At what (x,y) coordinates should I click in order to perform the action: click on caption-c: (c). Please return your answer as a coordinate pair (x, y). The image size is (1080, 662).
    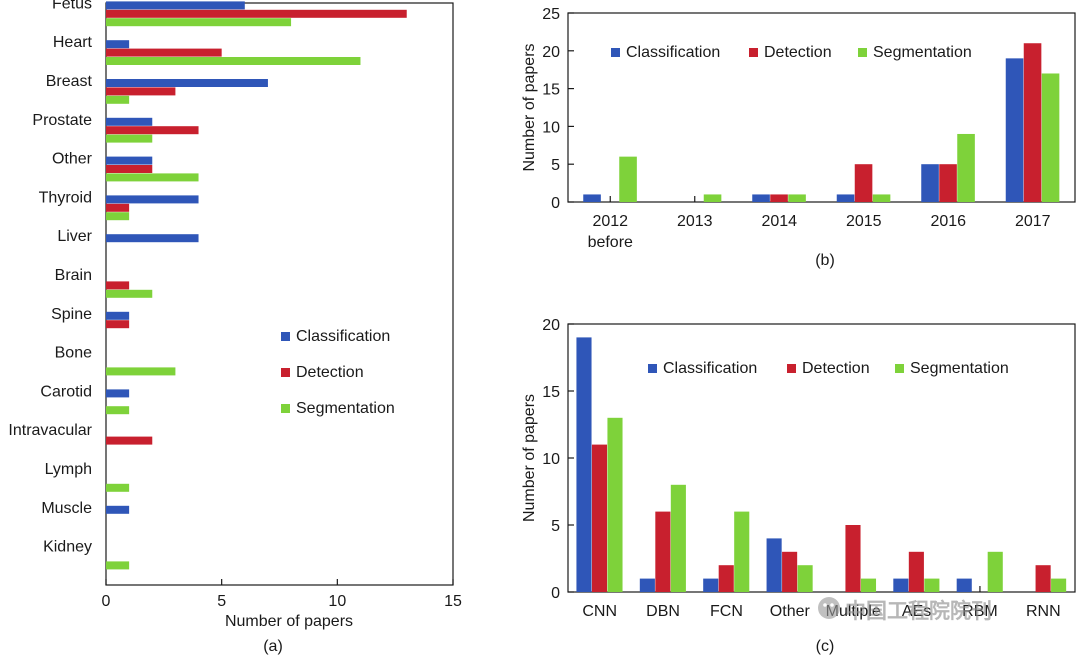
    Looking at the image, I should click on (825, 646).